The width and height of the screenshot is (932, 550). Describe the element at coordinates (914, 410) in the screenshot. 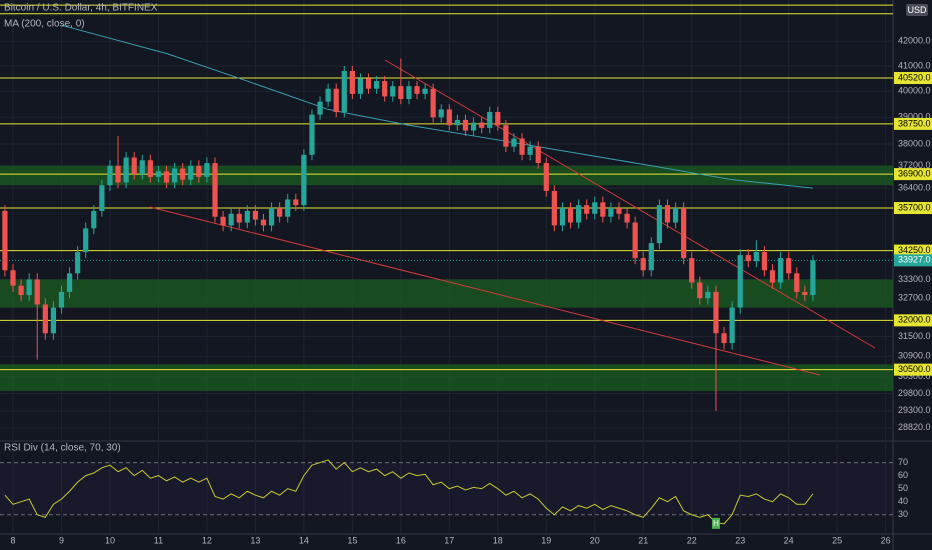

I see `y-tick-label: 29300.0` at that location.